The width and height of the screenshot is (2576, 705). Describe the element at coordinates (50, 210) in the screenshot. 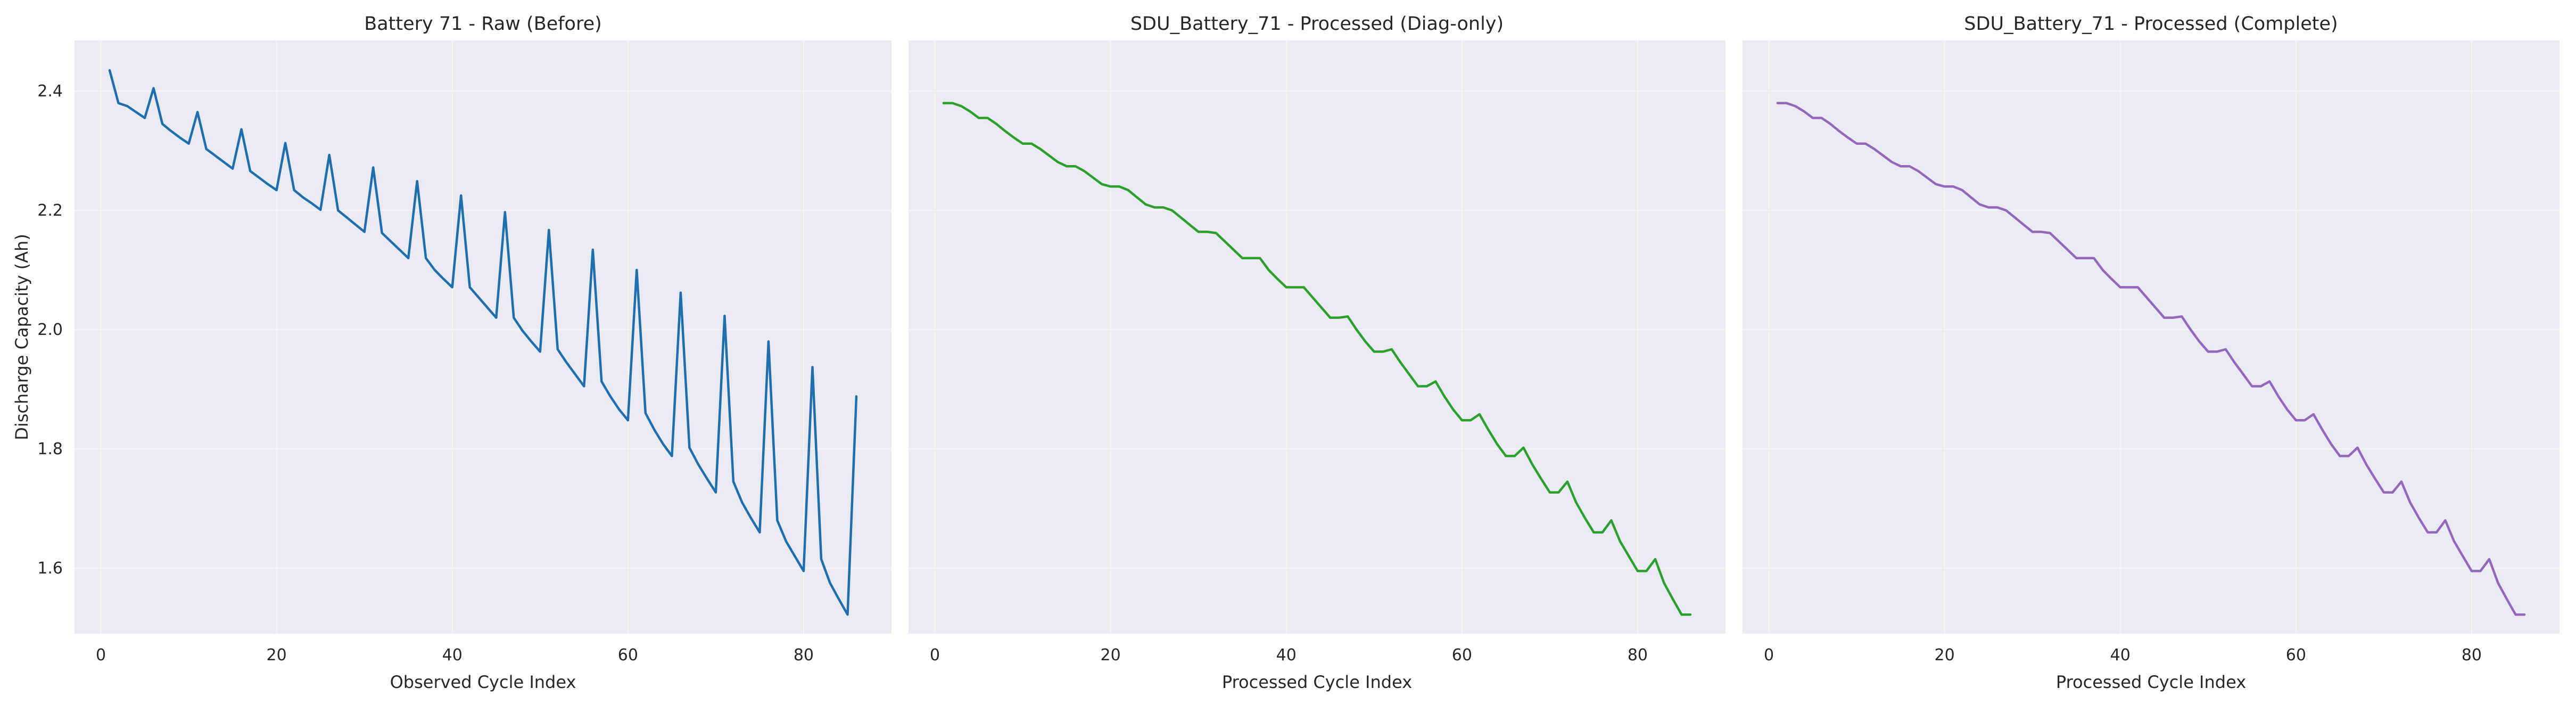

I see `y-tick-label: 2.2` at that location.